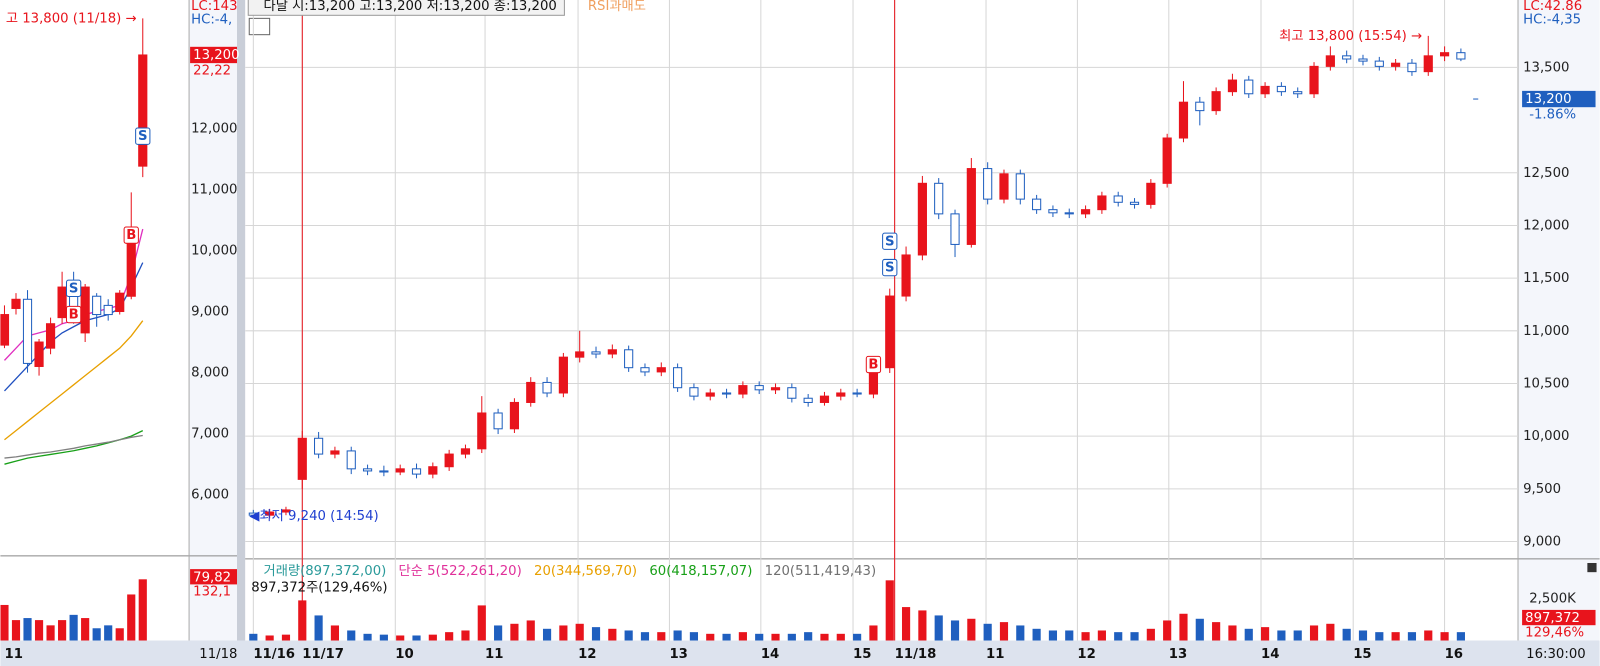 Image resolution: width=1600 pixels, height=666 pixels. What do you see at coordinates (214, 7) in the screenshot?
I see `lc-label: LC:143` at bounding box center [214, 7].